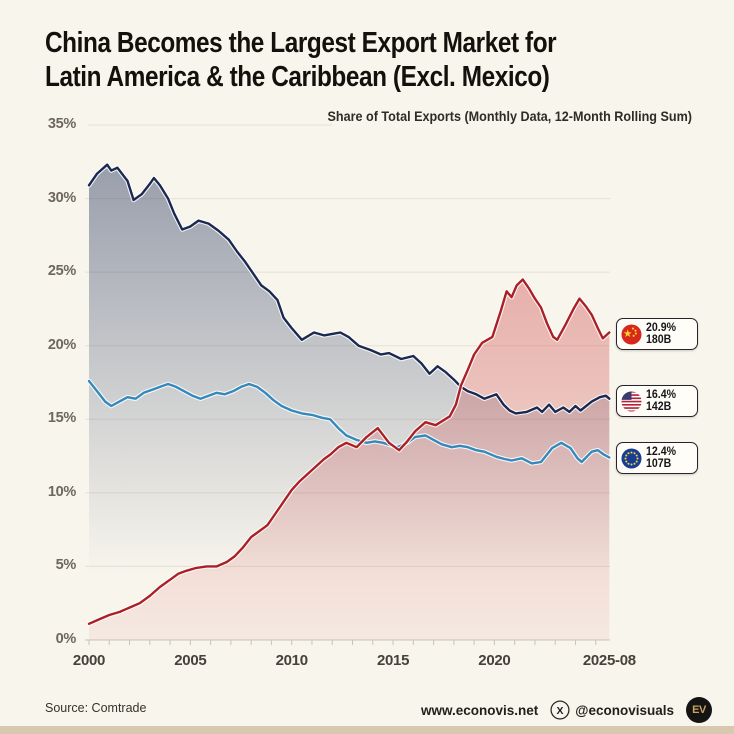 Image resolution: width=734 pixels, height=734 pixels. I want to click on legend-values-usa: 16.4% 142B, so click(661, 401).